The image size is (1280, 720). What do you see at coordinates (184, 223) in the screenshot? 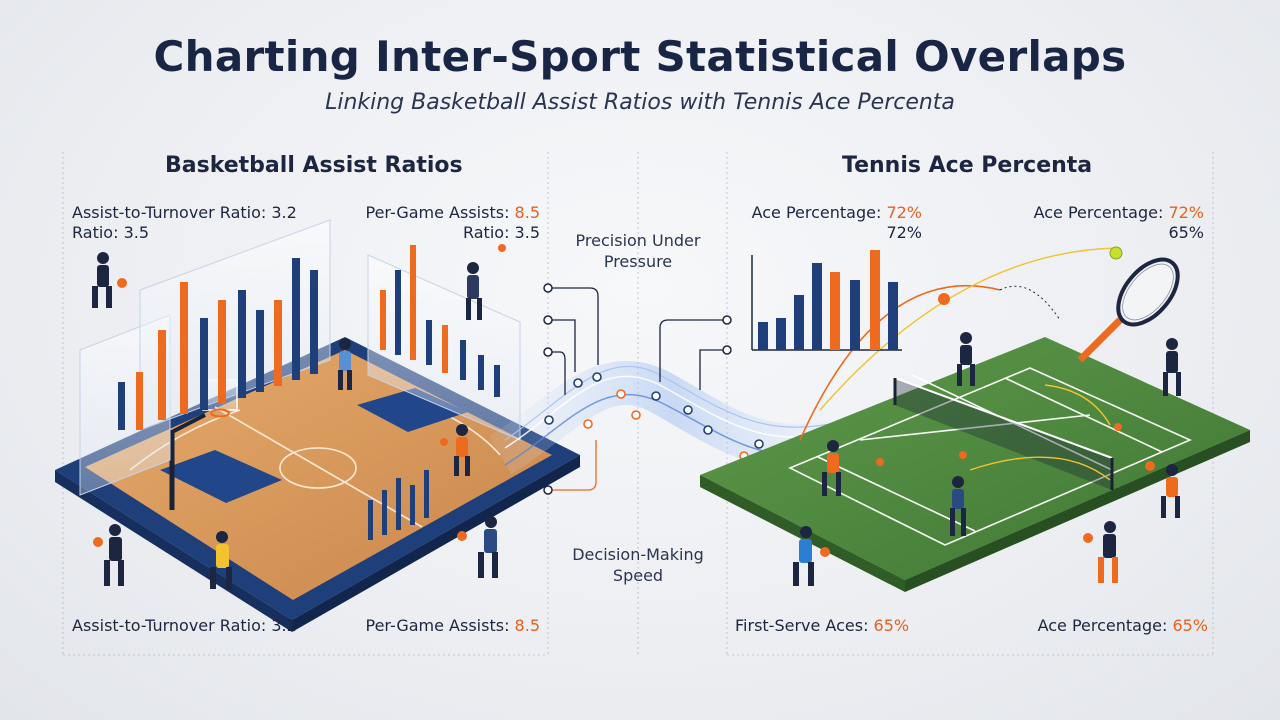
I see `stat-assist-turnover-top: Assist-to-Turnover Ratio: 3.2 Ratio: 3.5` at bounding box center [184, 223].